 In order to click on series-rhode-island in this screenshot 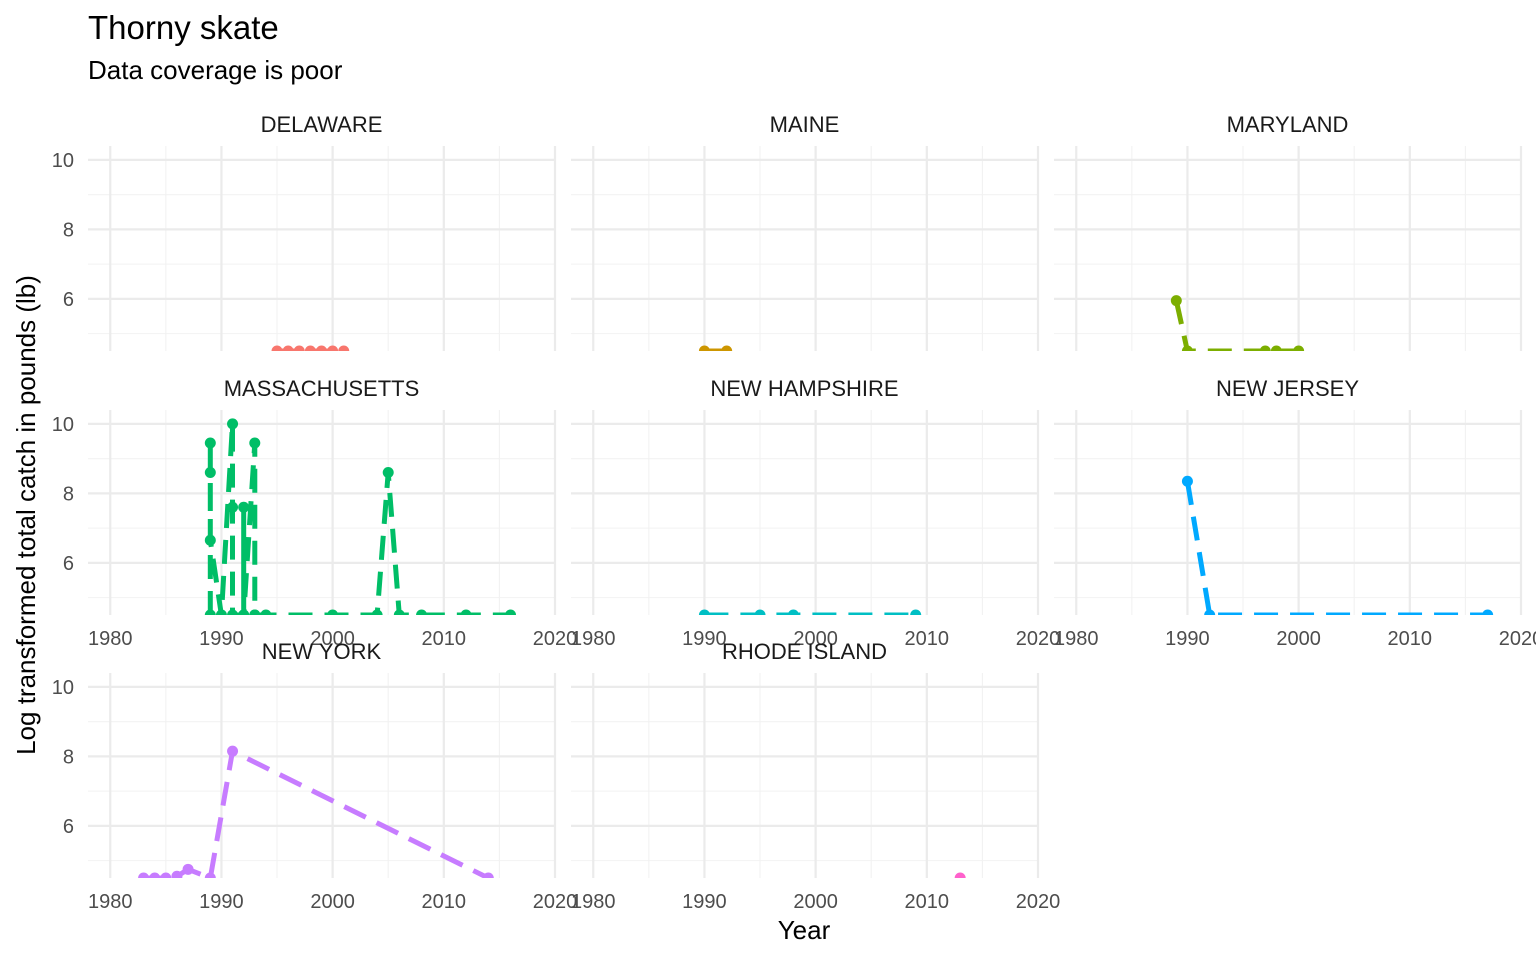, I will do `click(960, 875)`.